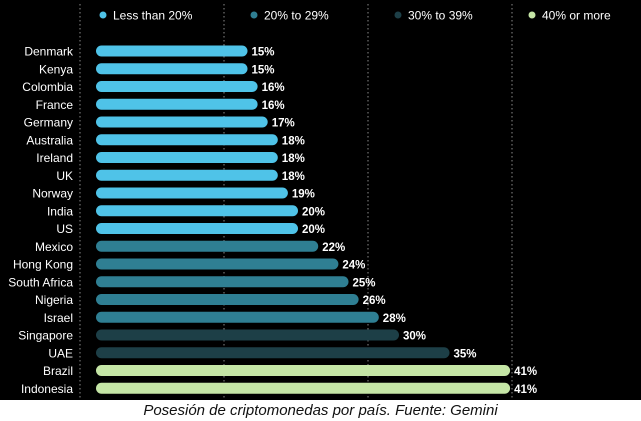 This screenshot has width=641, height=421. Describe the element at coordinates (47, 389) in the screenshot. I see `category-label-19: Indonesia` at that location.